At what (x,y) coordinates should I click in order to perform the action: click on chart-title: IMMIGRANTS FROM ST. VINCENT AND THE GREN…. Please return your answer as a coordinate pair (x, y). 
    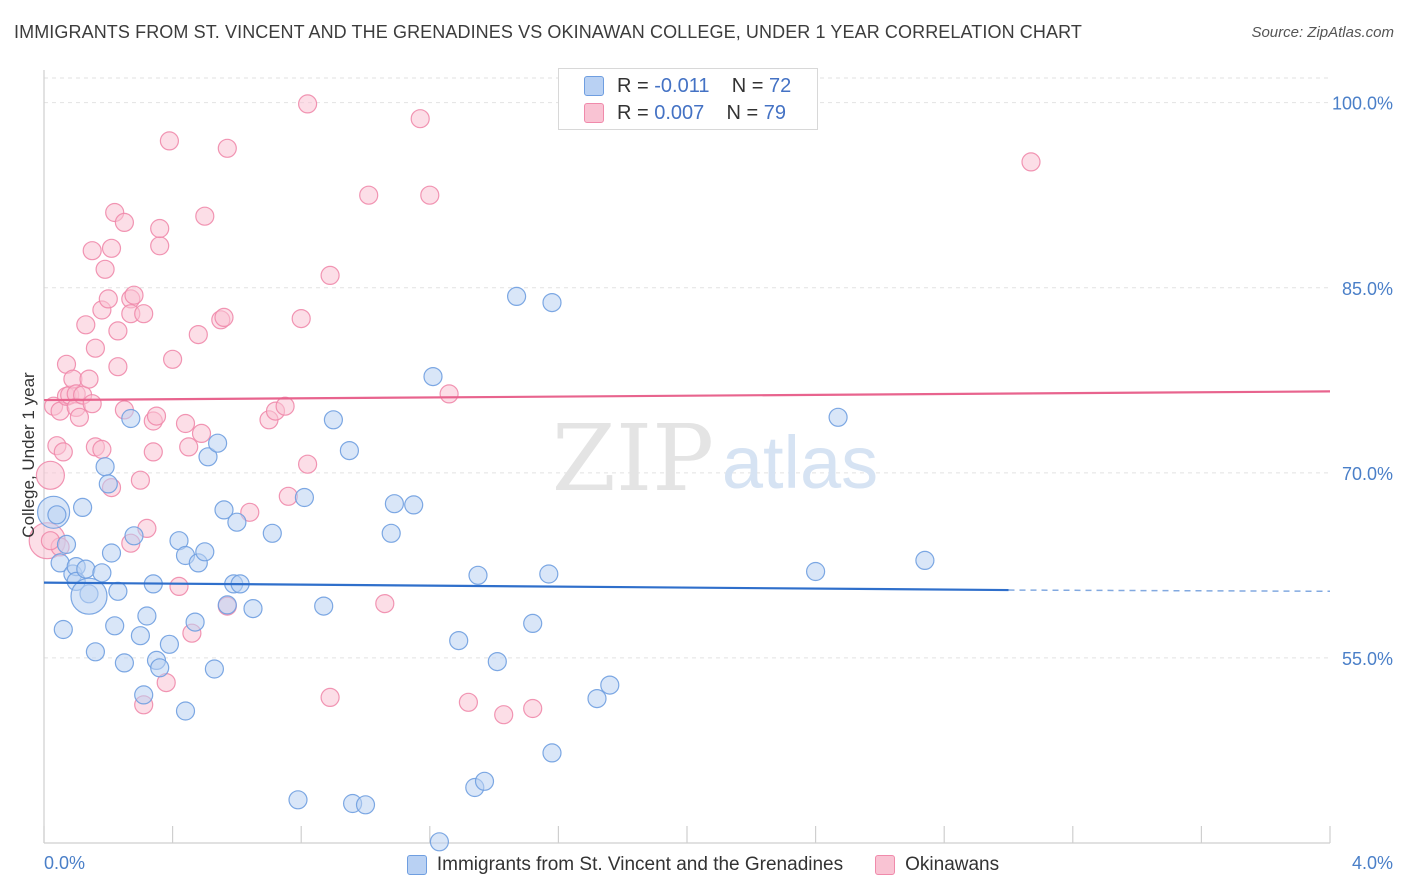
    Looking at the image, I should click on (548, 32).